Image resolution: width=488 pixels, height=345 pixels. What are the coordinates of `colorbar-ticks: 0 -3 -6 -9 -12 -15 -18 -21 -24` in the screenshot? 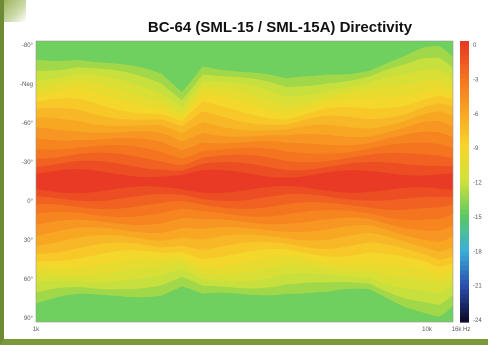 It's located at (477, 183).